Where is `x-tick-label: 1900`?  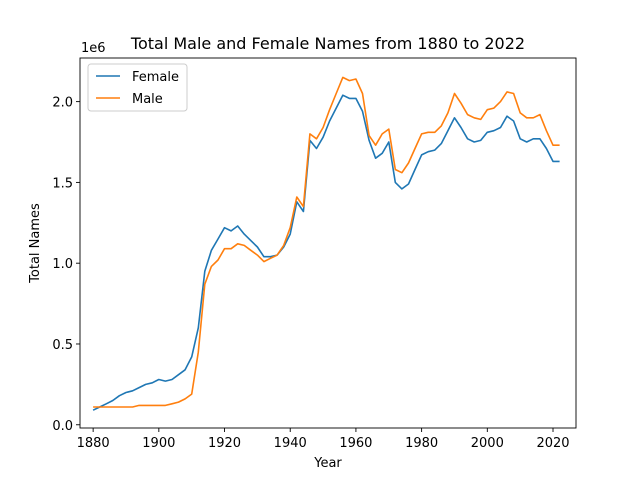
x-tick-label: 1900 is located at coordinates (158, 443).